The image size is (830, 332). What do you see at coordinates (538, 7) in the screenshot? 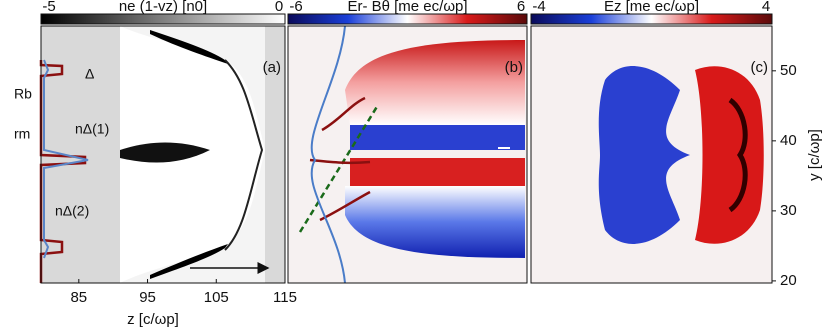
I see `colorbar-tick-label: -4` at bounding box center [538, 7].